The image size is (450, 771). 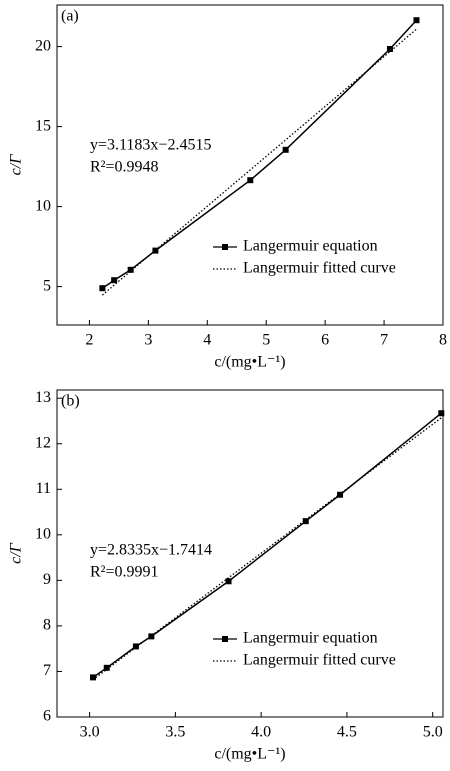 I want to click on x-tick-label: 4, so click(x=207, y=340).